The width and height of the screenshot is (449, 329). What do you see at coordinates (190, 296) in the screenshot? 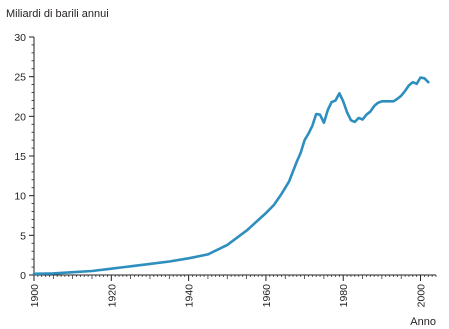
I see `x-tick-label: 1940` at bounding box center [190, 296].